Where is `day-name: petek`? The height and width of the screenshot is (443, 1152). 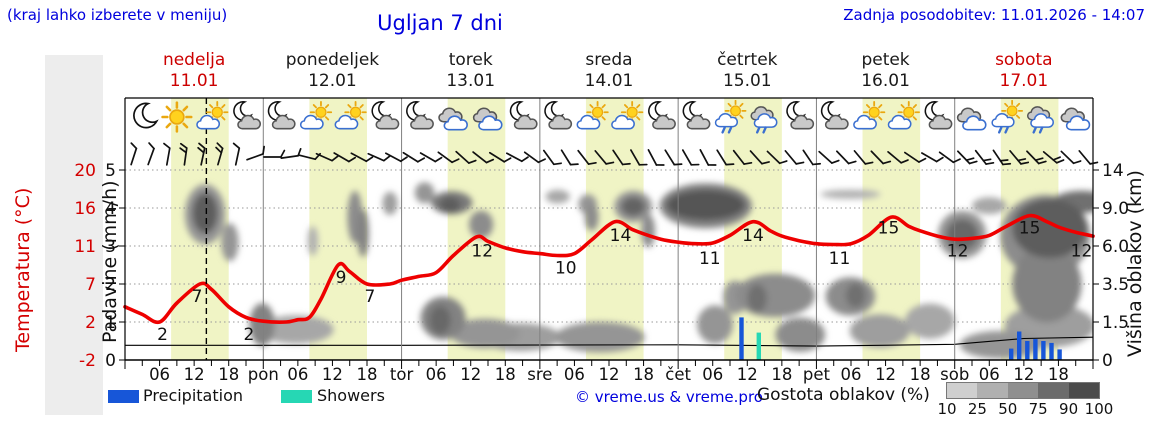
day-name: petek is located at coordinates (885, 60).